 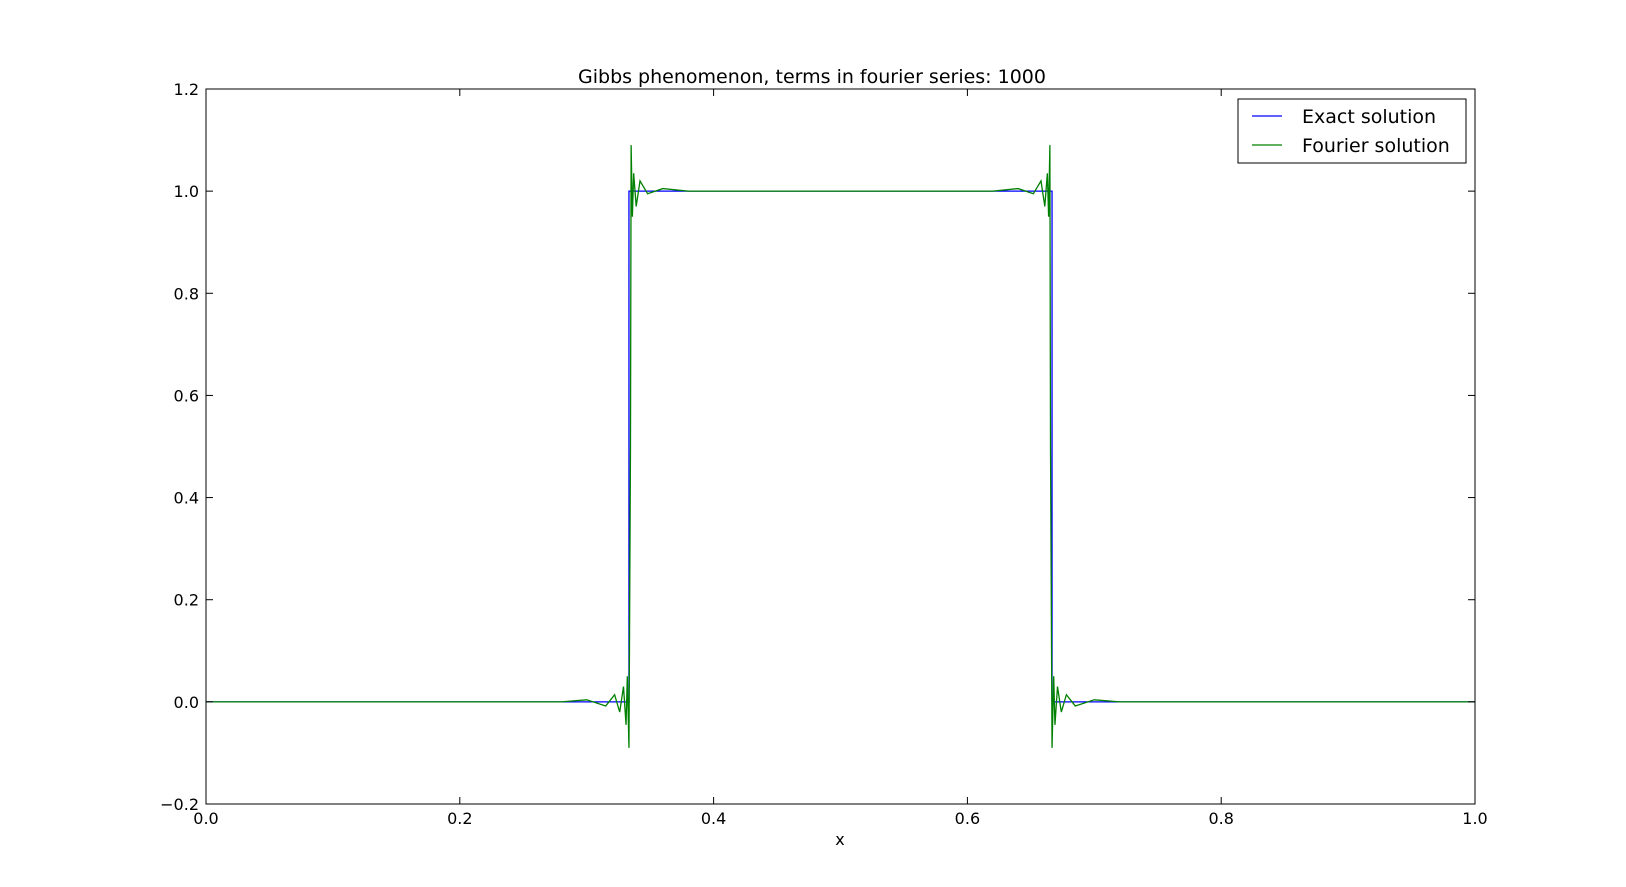 I want to click on y-tick-label: 0.8, so click(x=186, y=293).